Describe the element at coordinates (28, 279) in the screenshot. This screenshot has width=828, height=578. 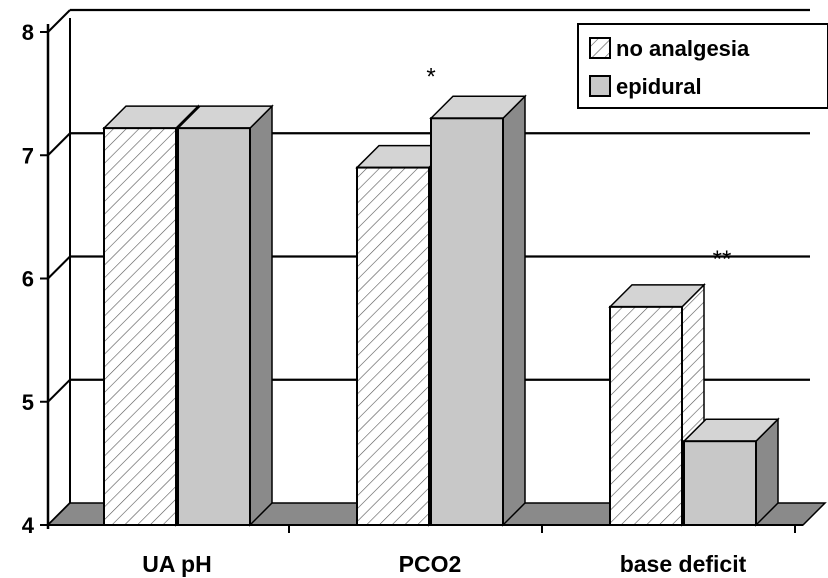
I see `y-tick-label-2: 6` at that location.